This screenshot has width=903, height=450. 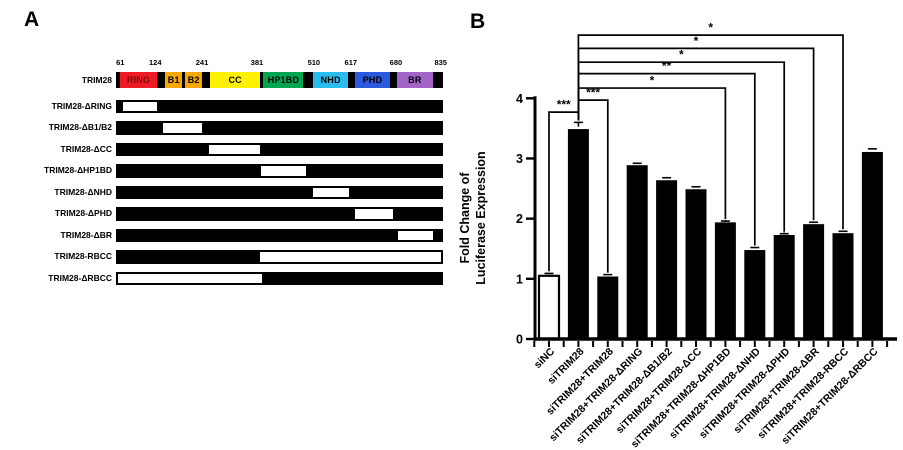 I want to click on y-axis-title: Fold Change of, so click(x=465, y=218).